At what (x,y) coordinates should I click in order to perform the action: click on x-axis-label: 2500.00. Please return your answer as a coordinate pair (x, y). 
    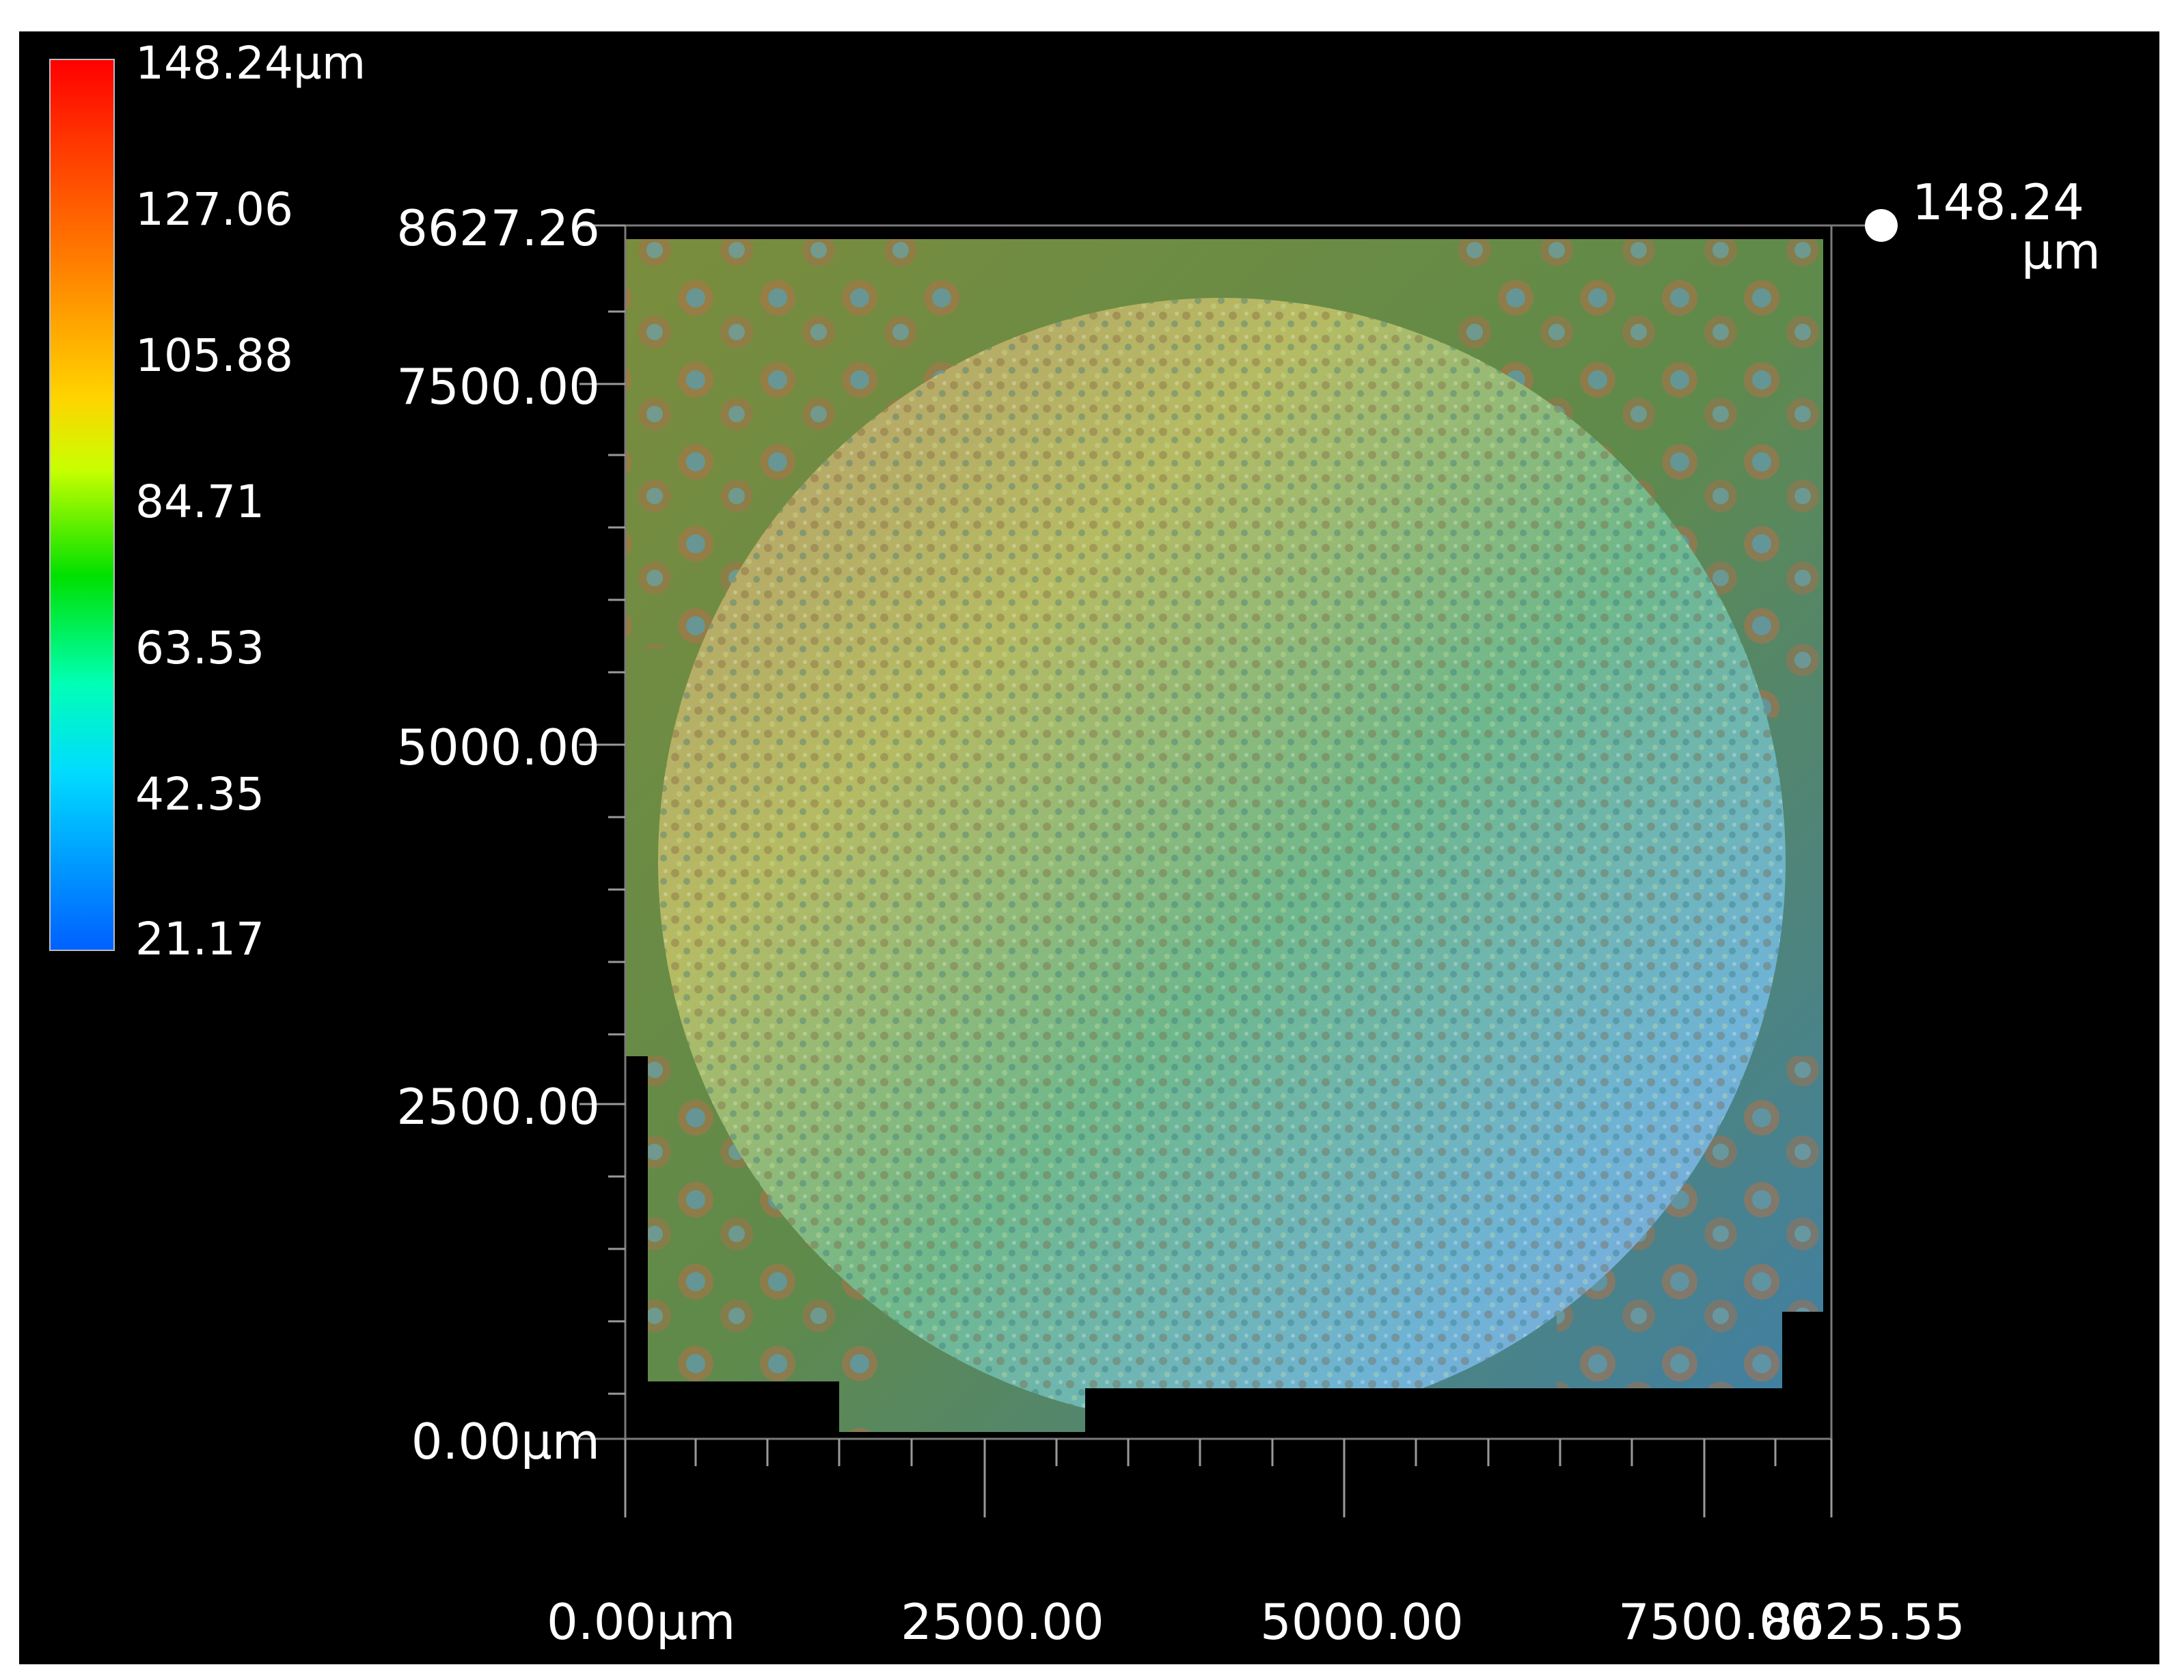
    Looking at the image, I should click on (1002, 1622).